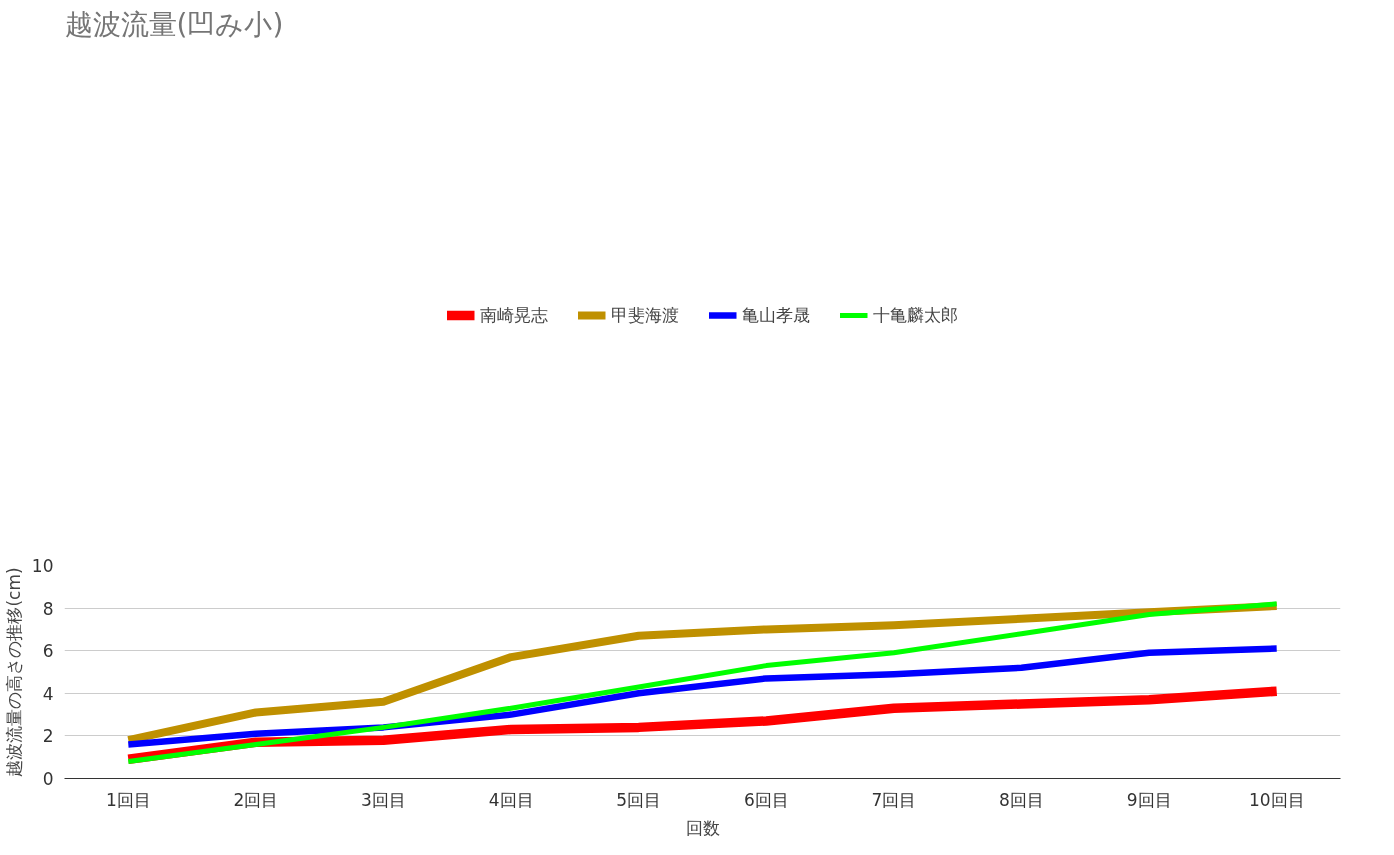 The height and width of the screenshot is (855, 1394). Describe the element at coordinates (48, 736) in the screenshot. I see `y-tick-label: 2` at that location.